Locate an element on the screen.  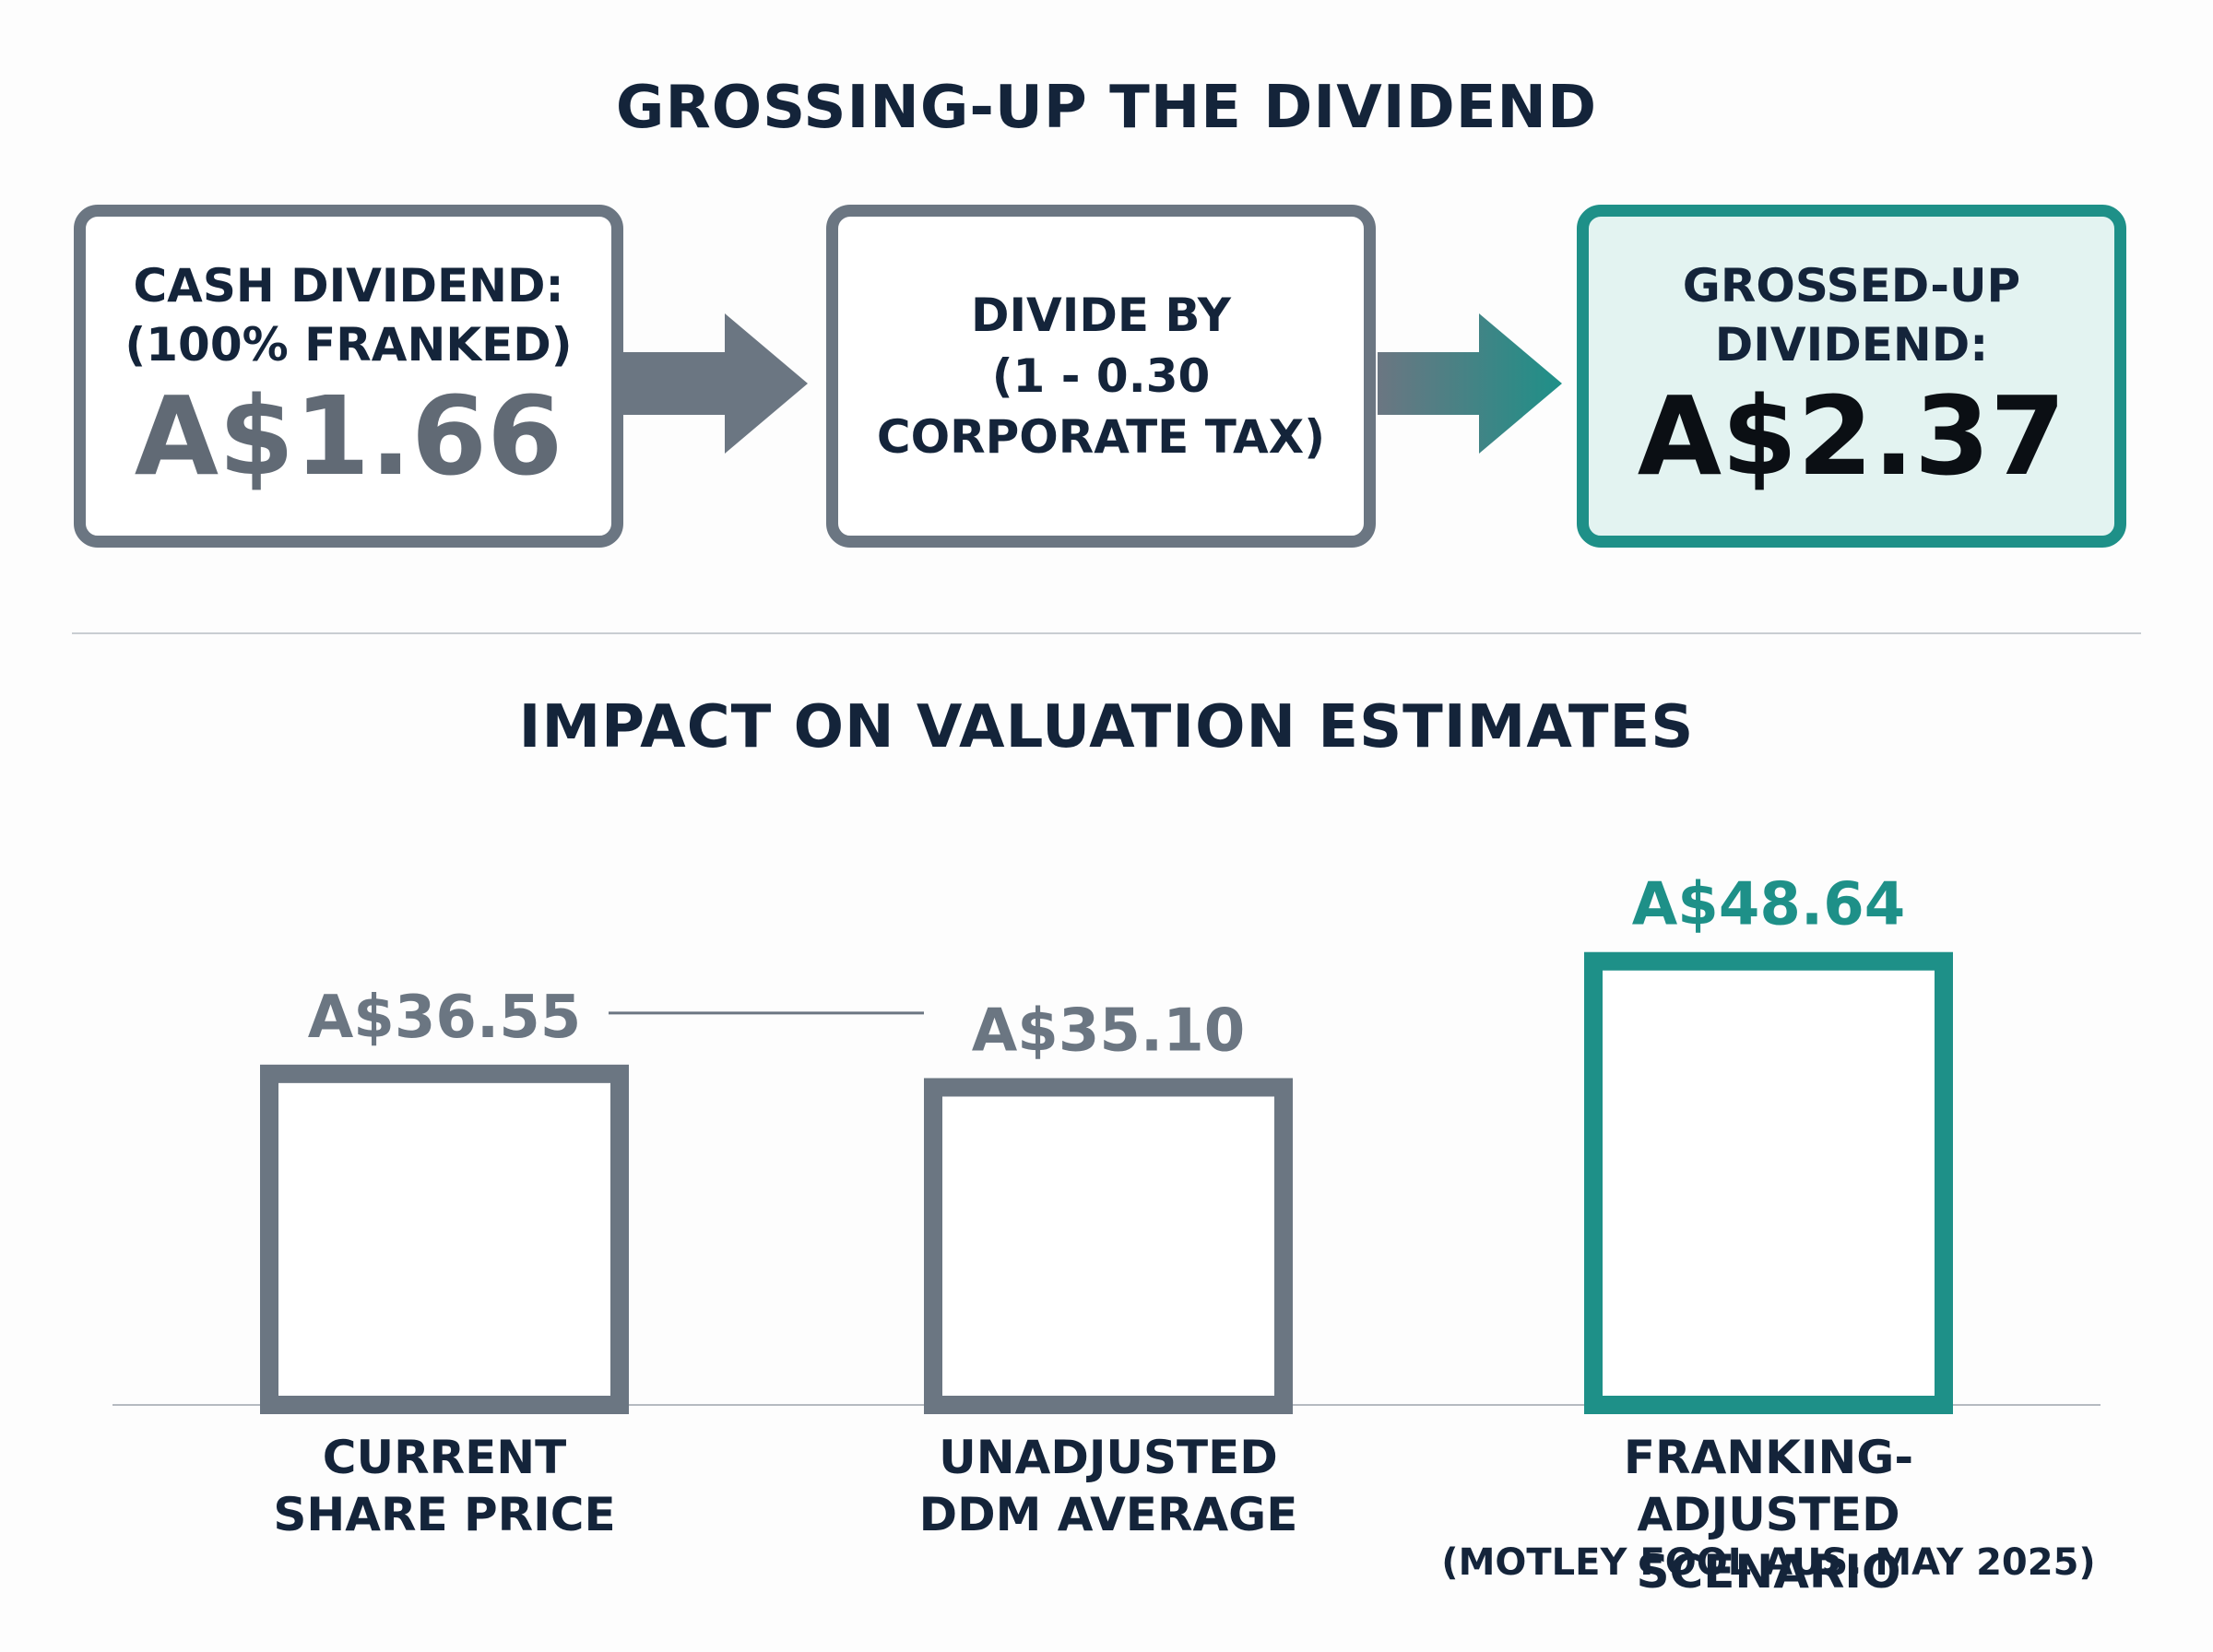
x-tick-label: CURRENT SHARE PRICE is located at coordinates (444, 1486).